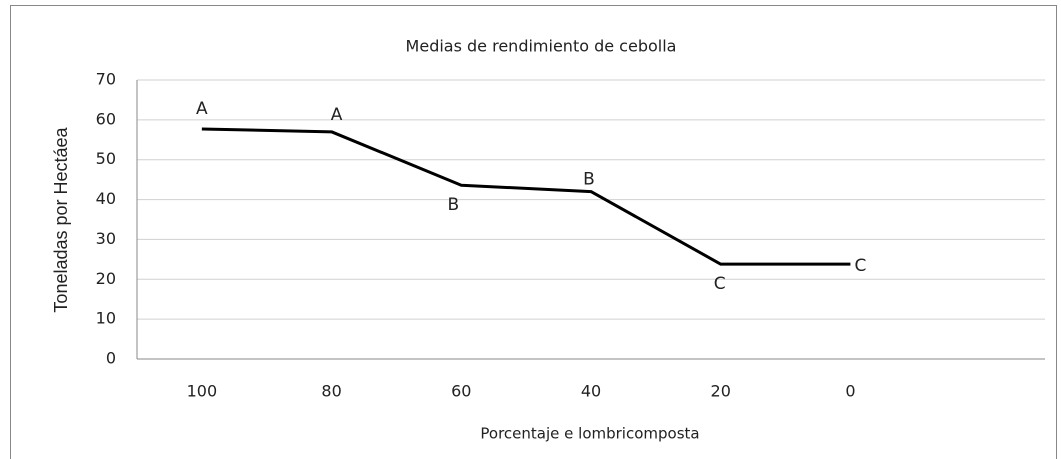 The height and width of the screenshot is (459, 1061). What do you see at coordinates (589, 434) in the screenshot?
I see `x-axis-title: Porcentaje e lombricomposta` at bounding box center [589, 434].